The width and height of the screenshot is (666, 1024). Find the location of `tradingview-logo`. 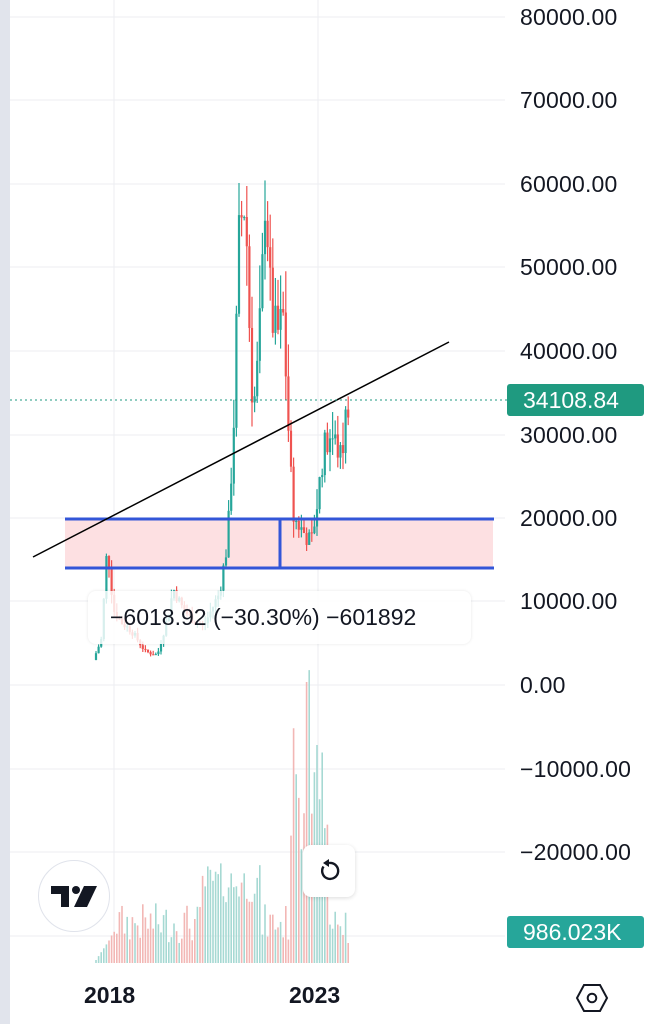

tradingview-logo is located at coordinates (74, 896).